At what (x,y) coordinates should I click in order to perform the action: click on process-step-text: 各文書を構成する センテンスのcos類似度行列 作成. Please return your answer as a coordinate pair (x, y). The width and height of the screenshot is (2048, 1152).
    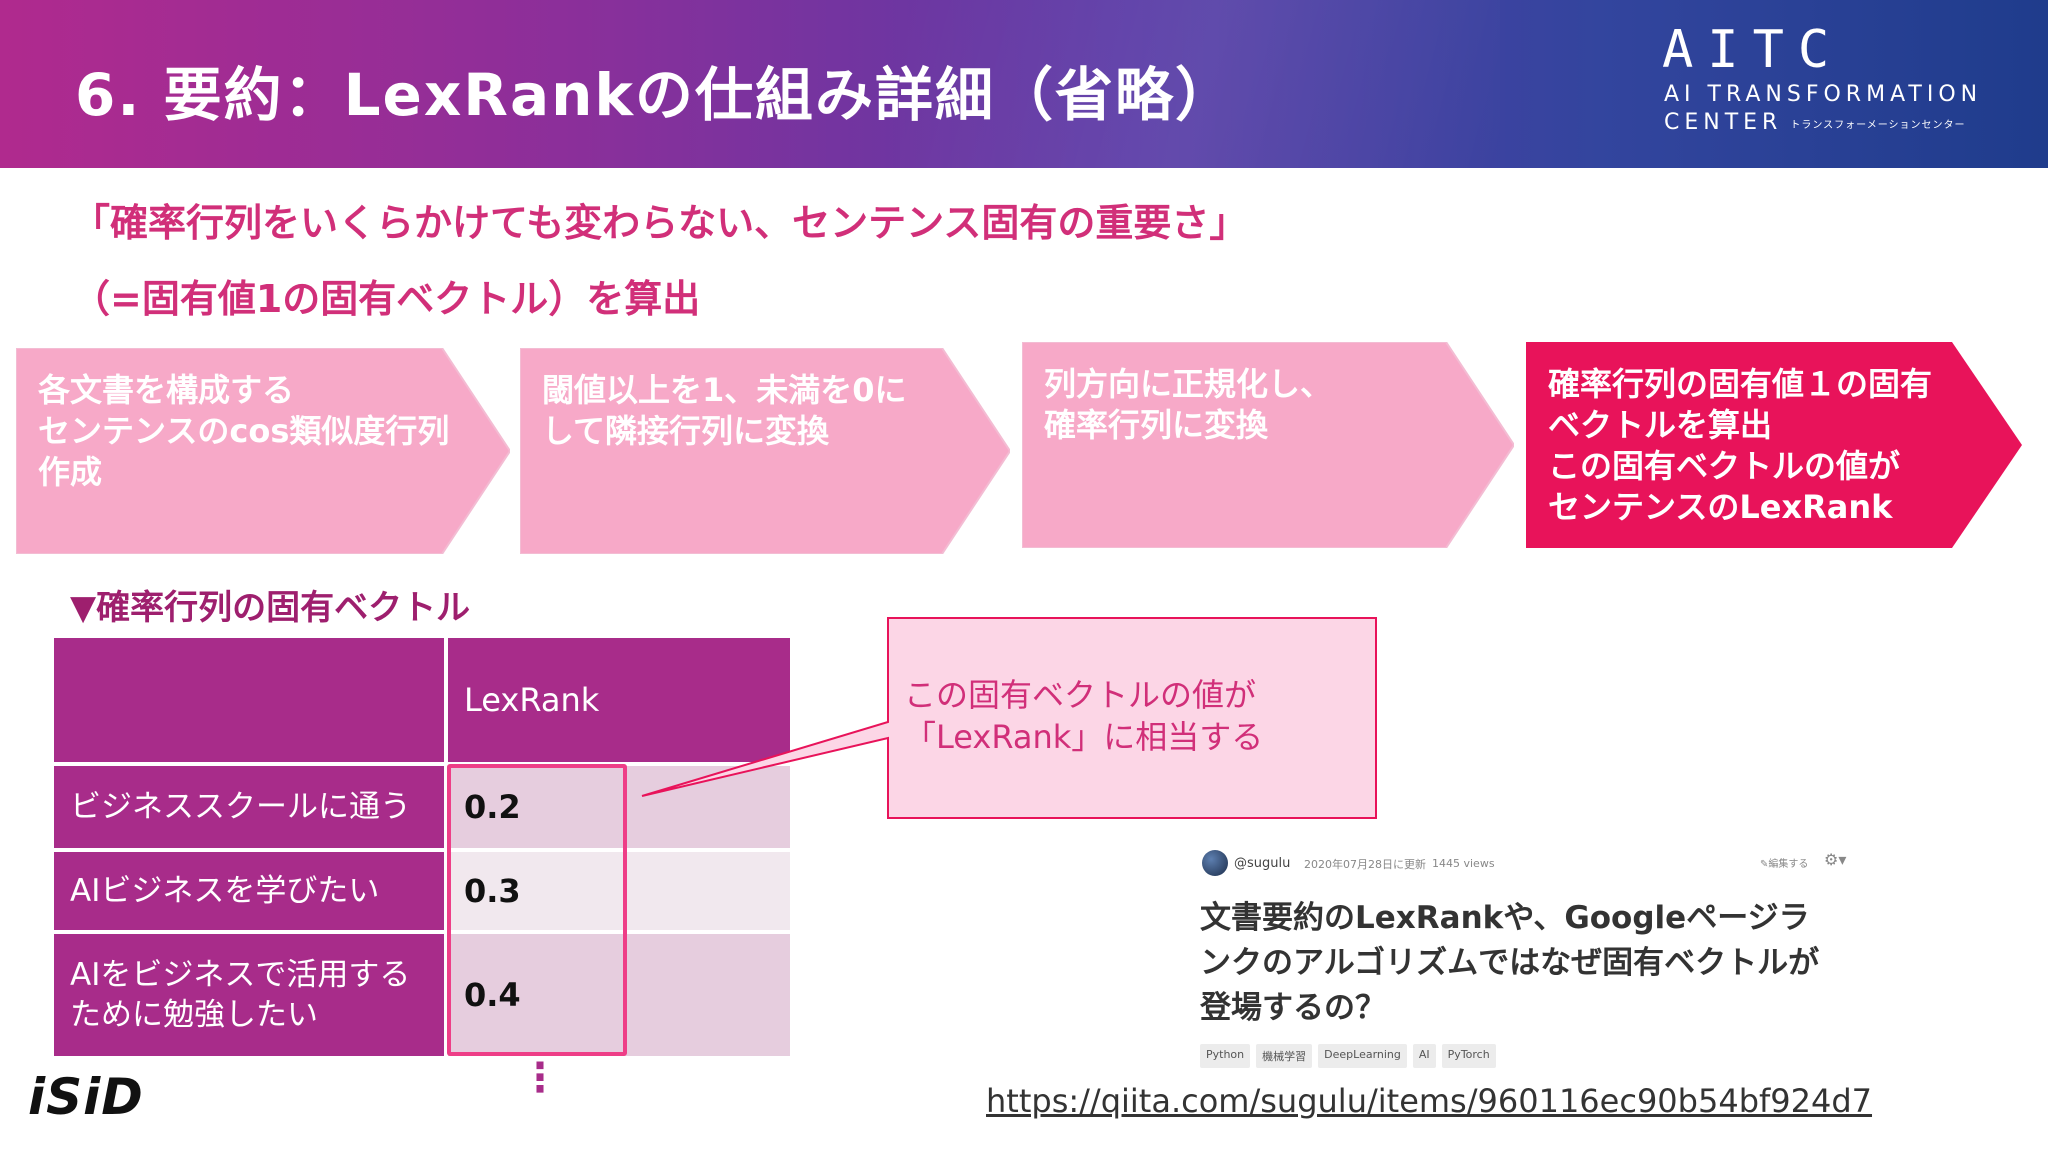
    Looking at the image, I should click on (244, 431).